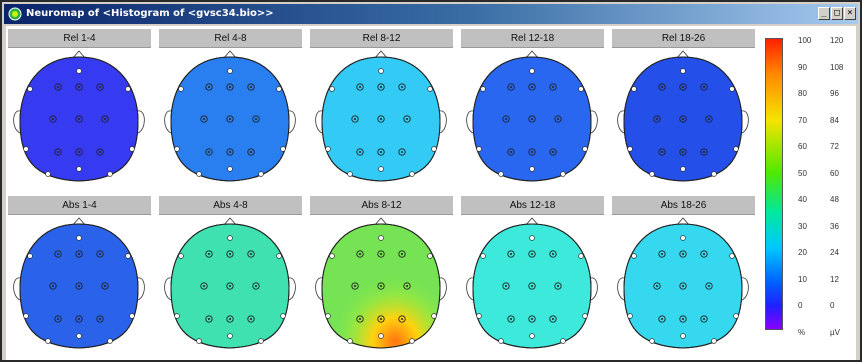  Describe the element at coordinates (683, 110) in the screenshot. I see `map-panel-rel-18-26: Rel 18-26` at that location.